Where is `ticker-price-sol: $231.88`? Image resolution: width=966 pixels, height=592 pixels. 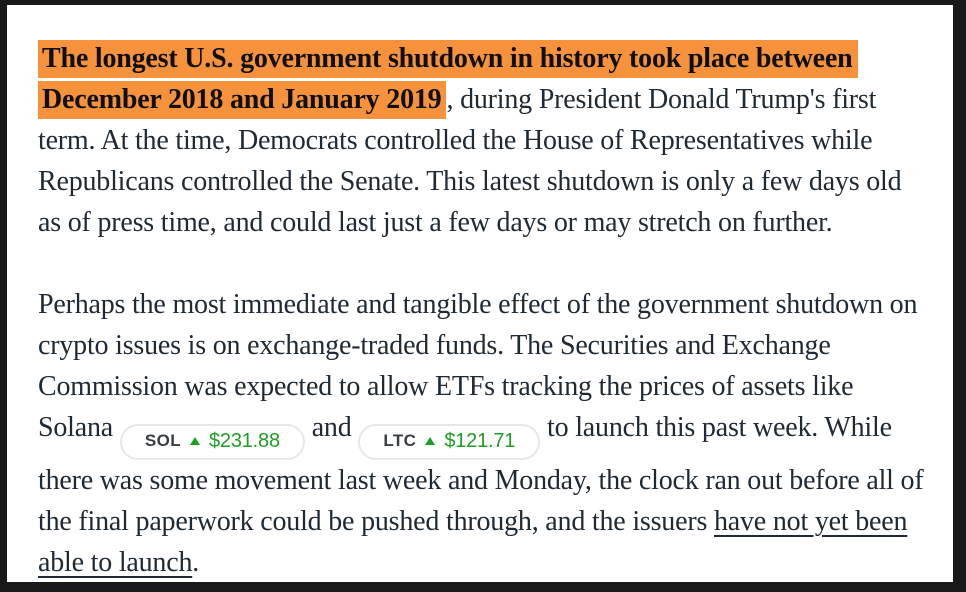 ticker-price-sol: $231.88 is located at coordinates (244, 440).